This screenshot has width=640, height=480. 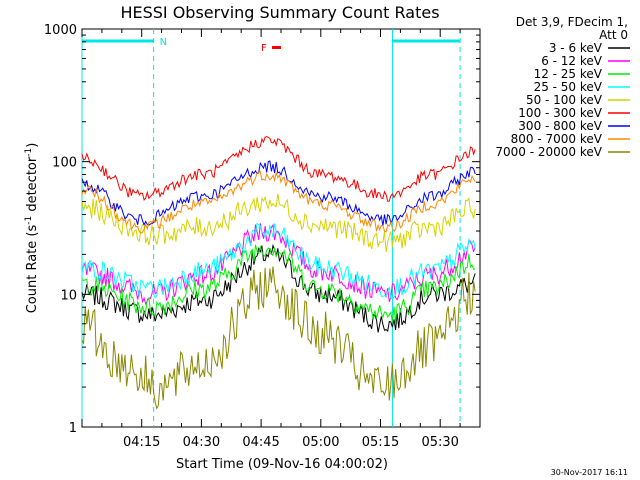 What do you see at coordinates (29, 152) in the screenshot?
I see `y-axis-label-sup-2: -1` at bounding box center [29, 152].